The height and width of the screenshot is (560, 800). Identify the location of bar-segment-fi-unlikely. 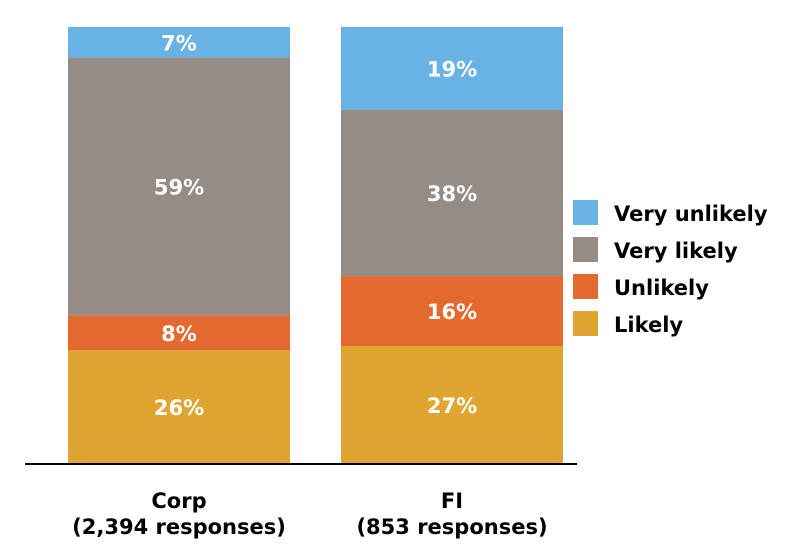
(452, 311).